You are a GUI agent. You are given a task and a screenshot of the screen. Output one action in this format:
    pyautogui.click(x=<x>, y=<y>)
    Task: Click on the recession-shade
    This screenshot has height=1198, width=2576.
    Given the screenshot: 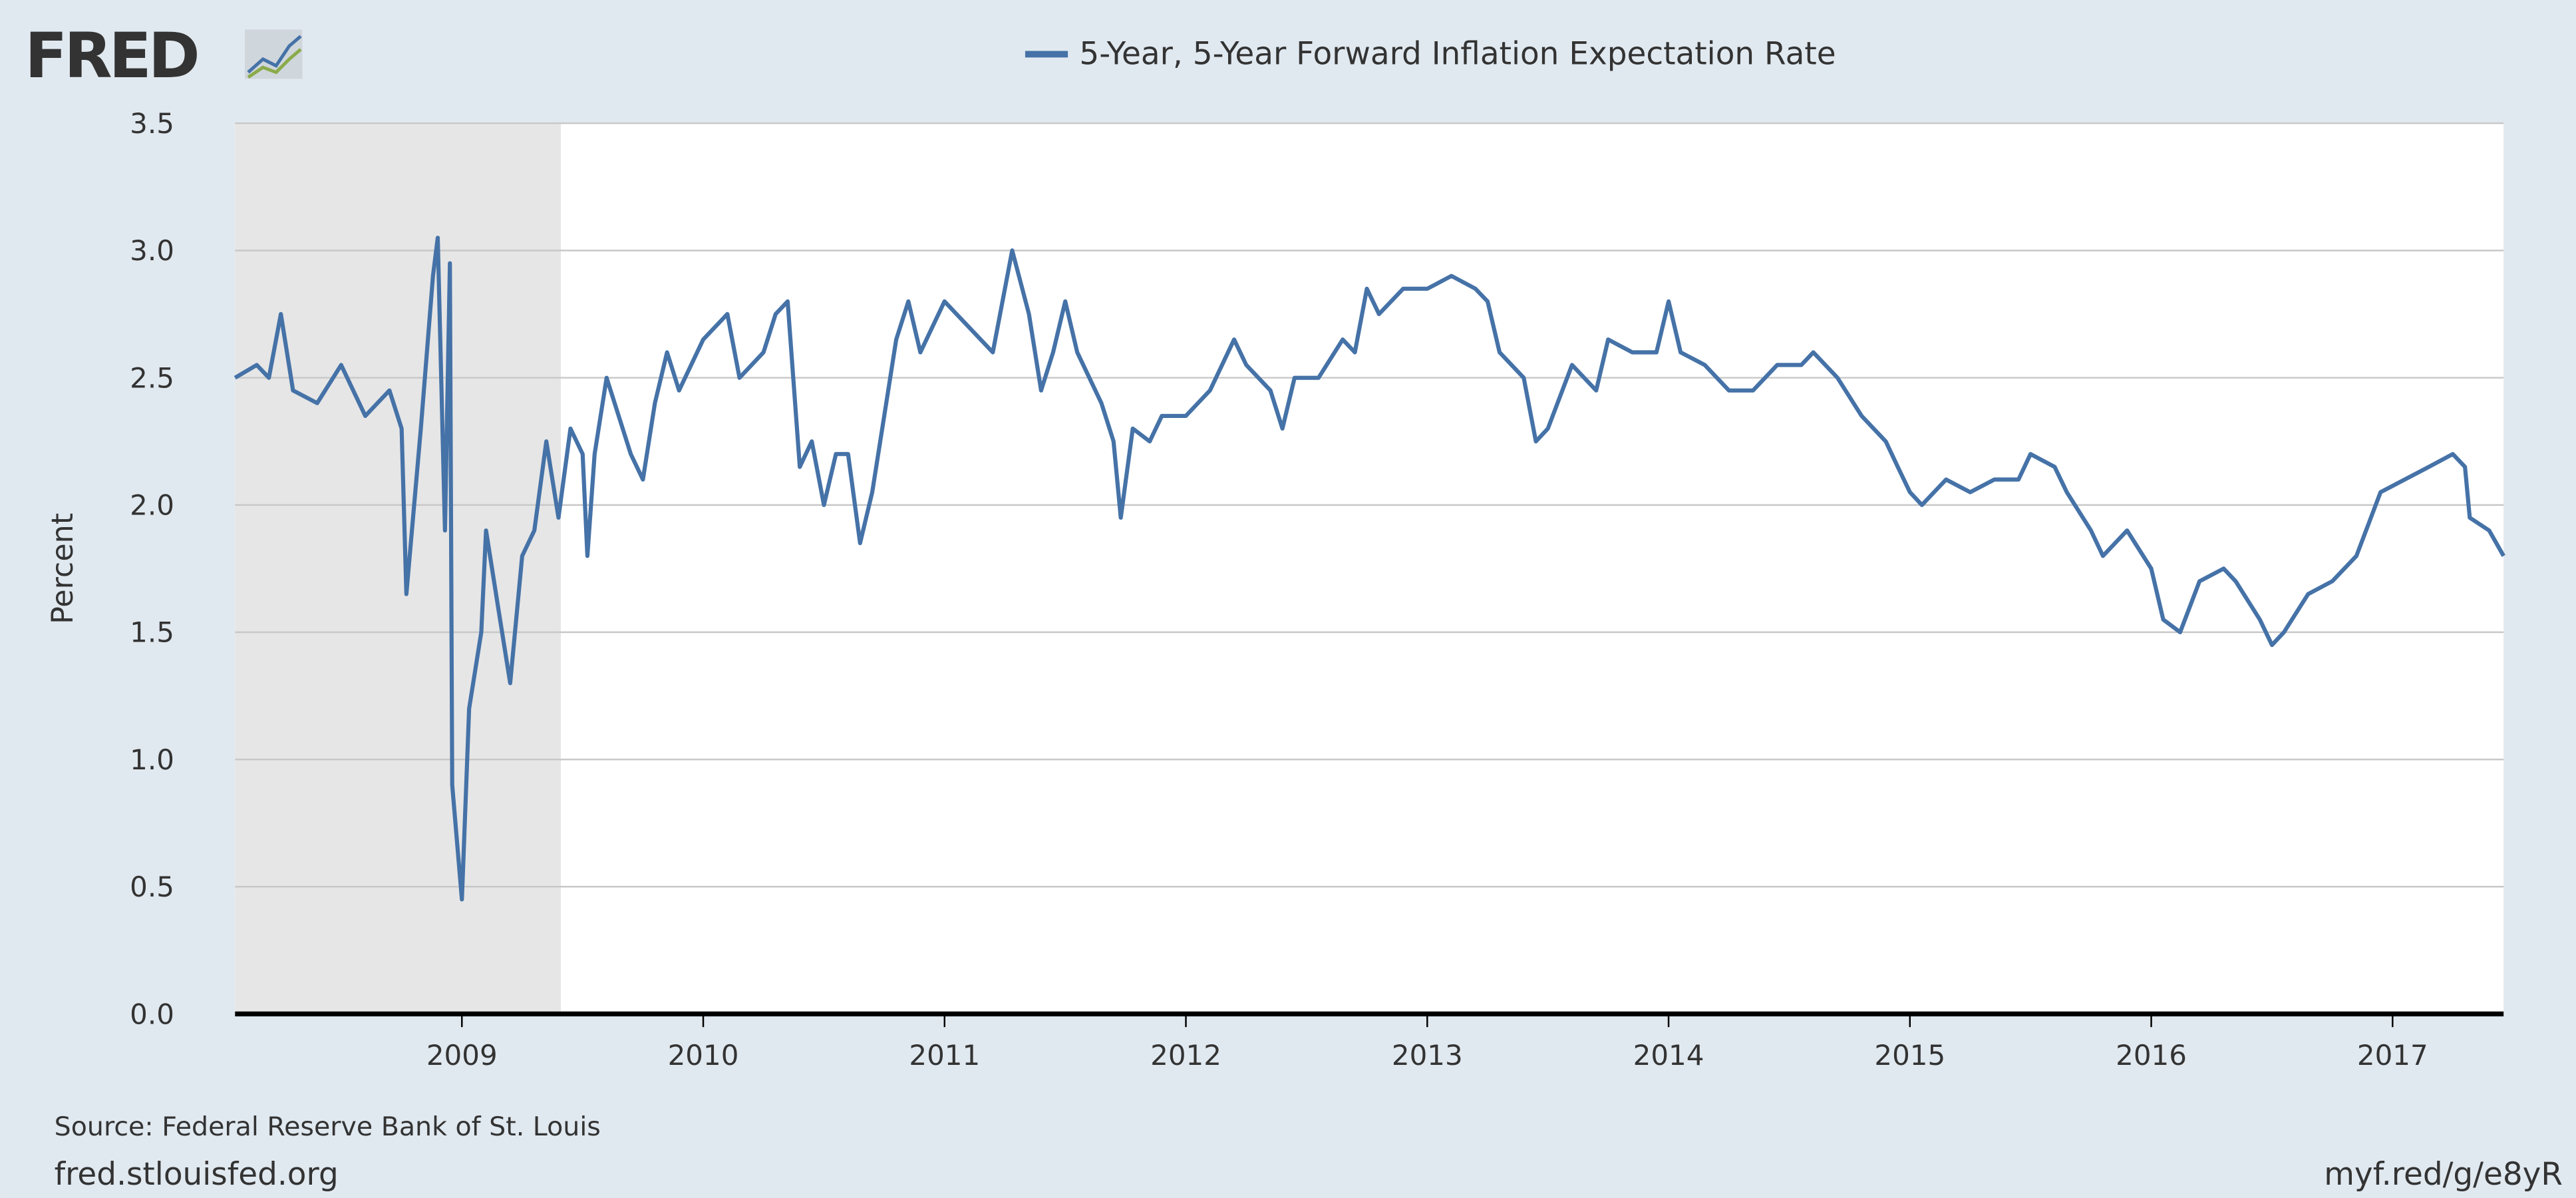 What is the action you would take?
    pyautogui.click(x=398, y=568)
    